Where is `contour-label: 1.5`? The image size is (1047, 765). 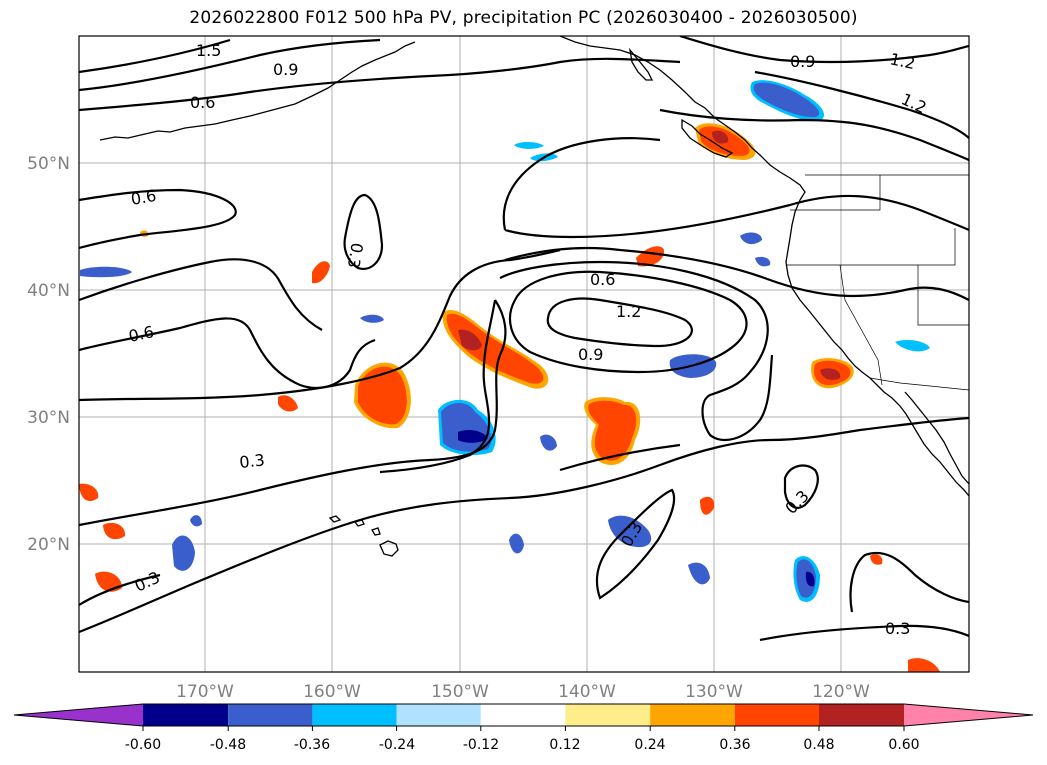 contour-label: 1.5 is located at coordinates (208, 50).